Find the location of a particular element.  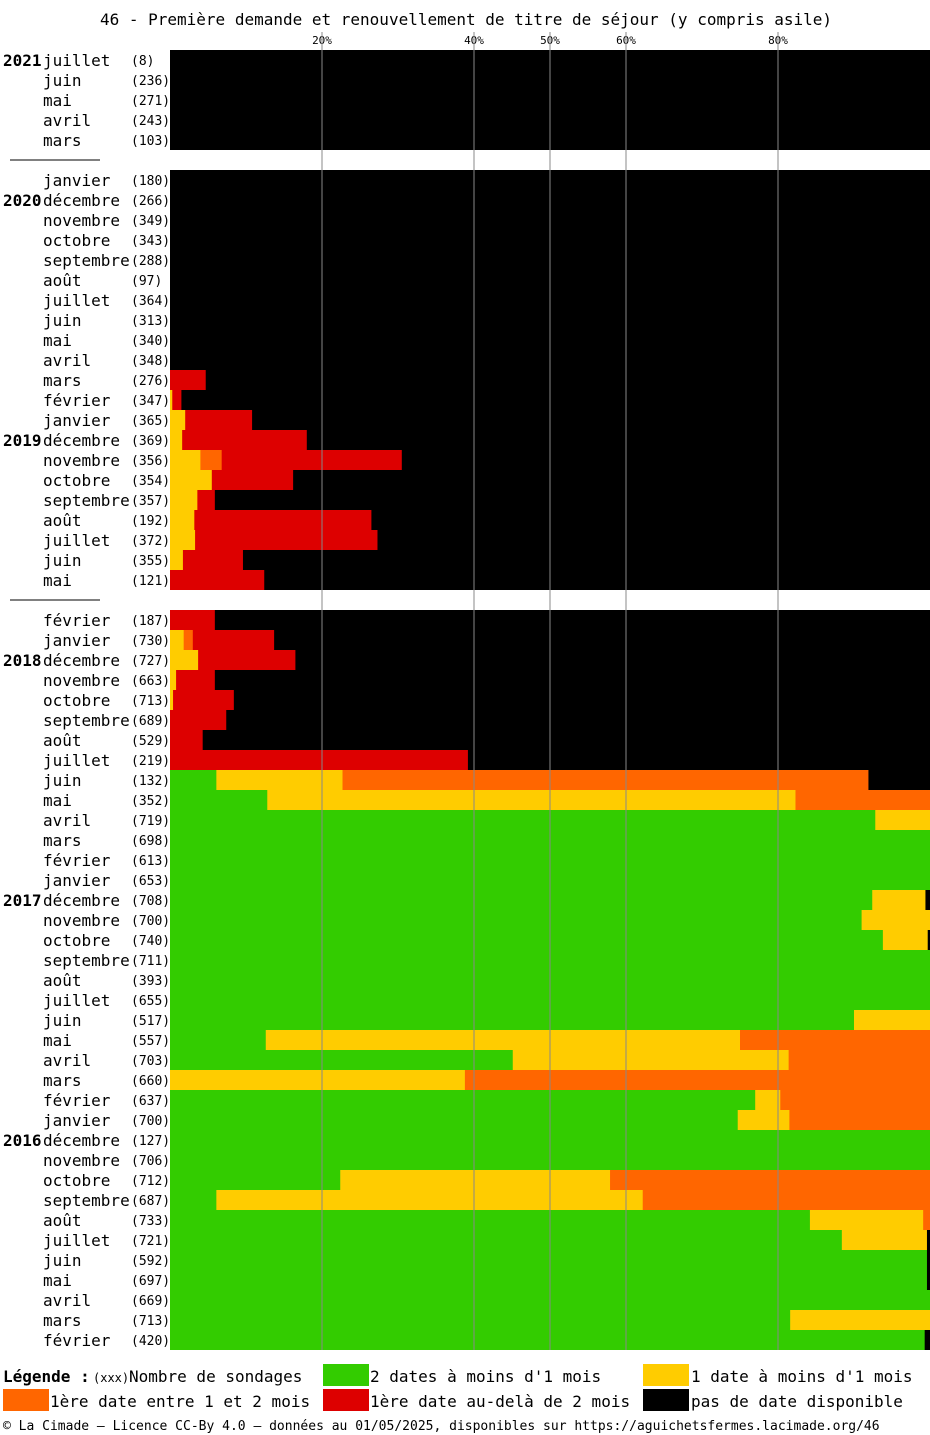

count-label: (355) is located at coordinates (150, 561).